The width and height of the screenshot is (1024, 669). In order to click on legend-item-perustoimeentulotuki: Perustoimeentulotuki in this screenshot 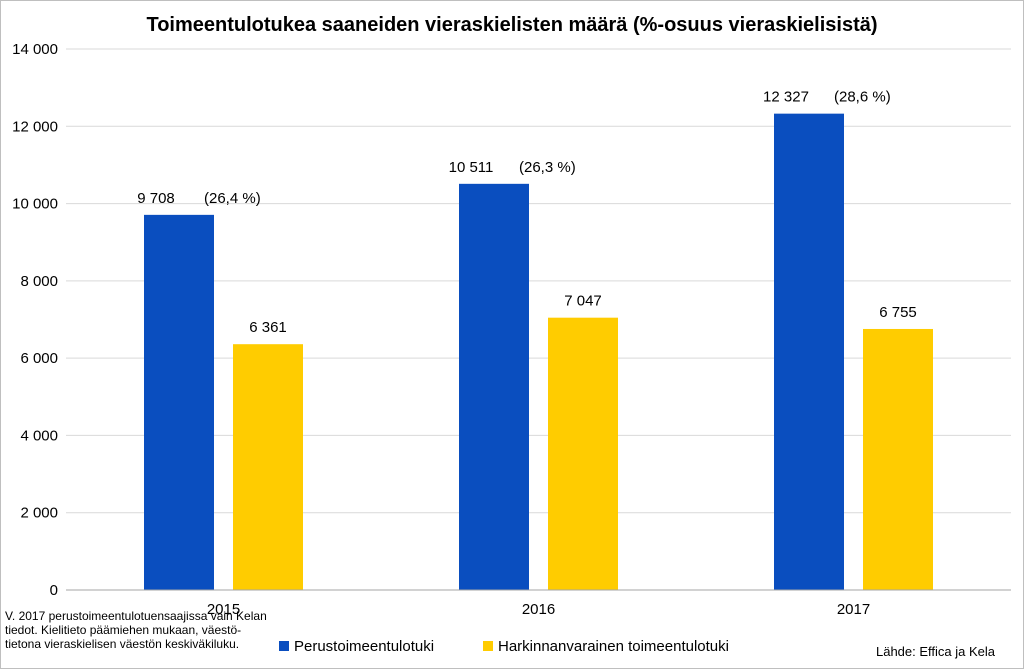, I will do `click(356, 646)`.